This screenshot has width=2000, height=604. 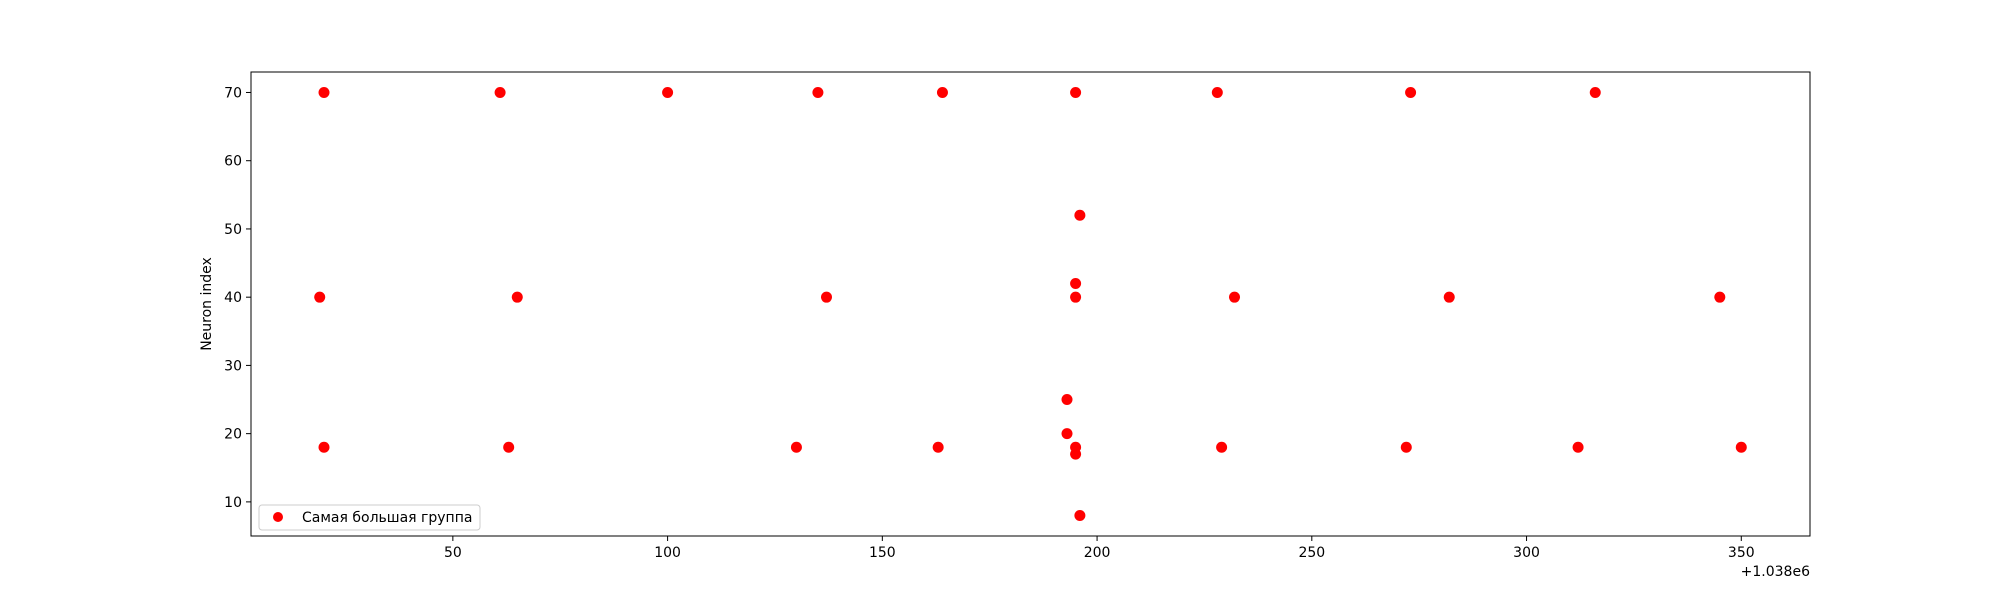 What do you see at coordinates (207, 304) in the screenshot?
I see `y-axis-label: Neuron index` at bounding box center [207, 304].